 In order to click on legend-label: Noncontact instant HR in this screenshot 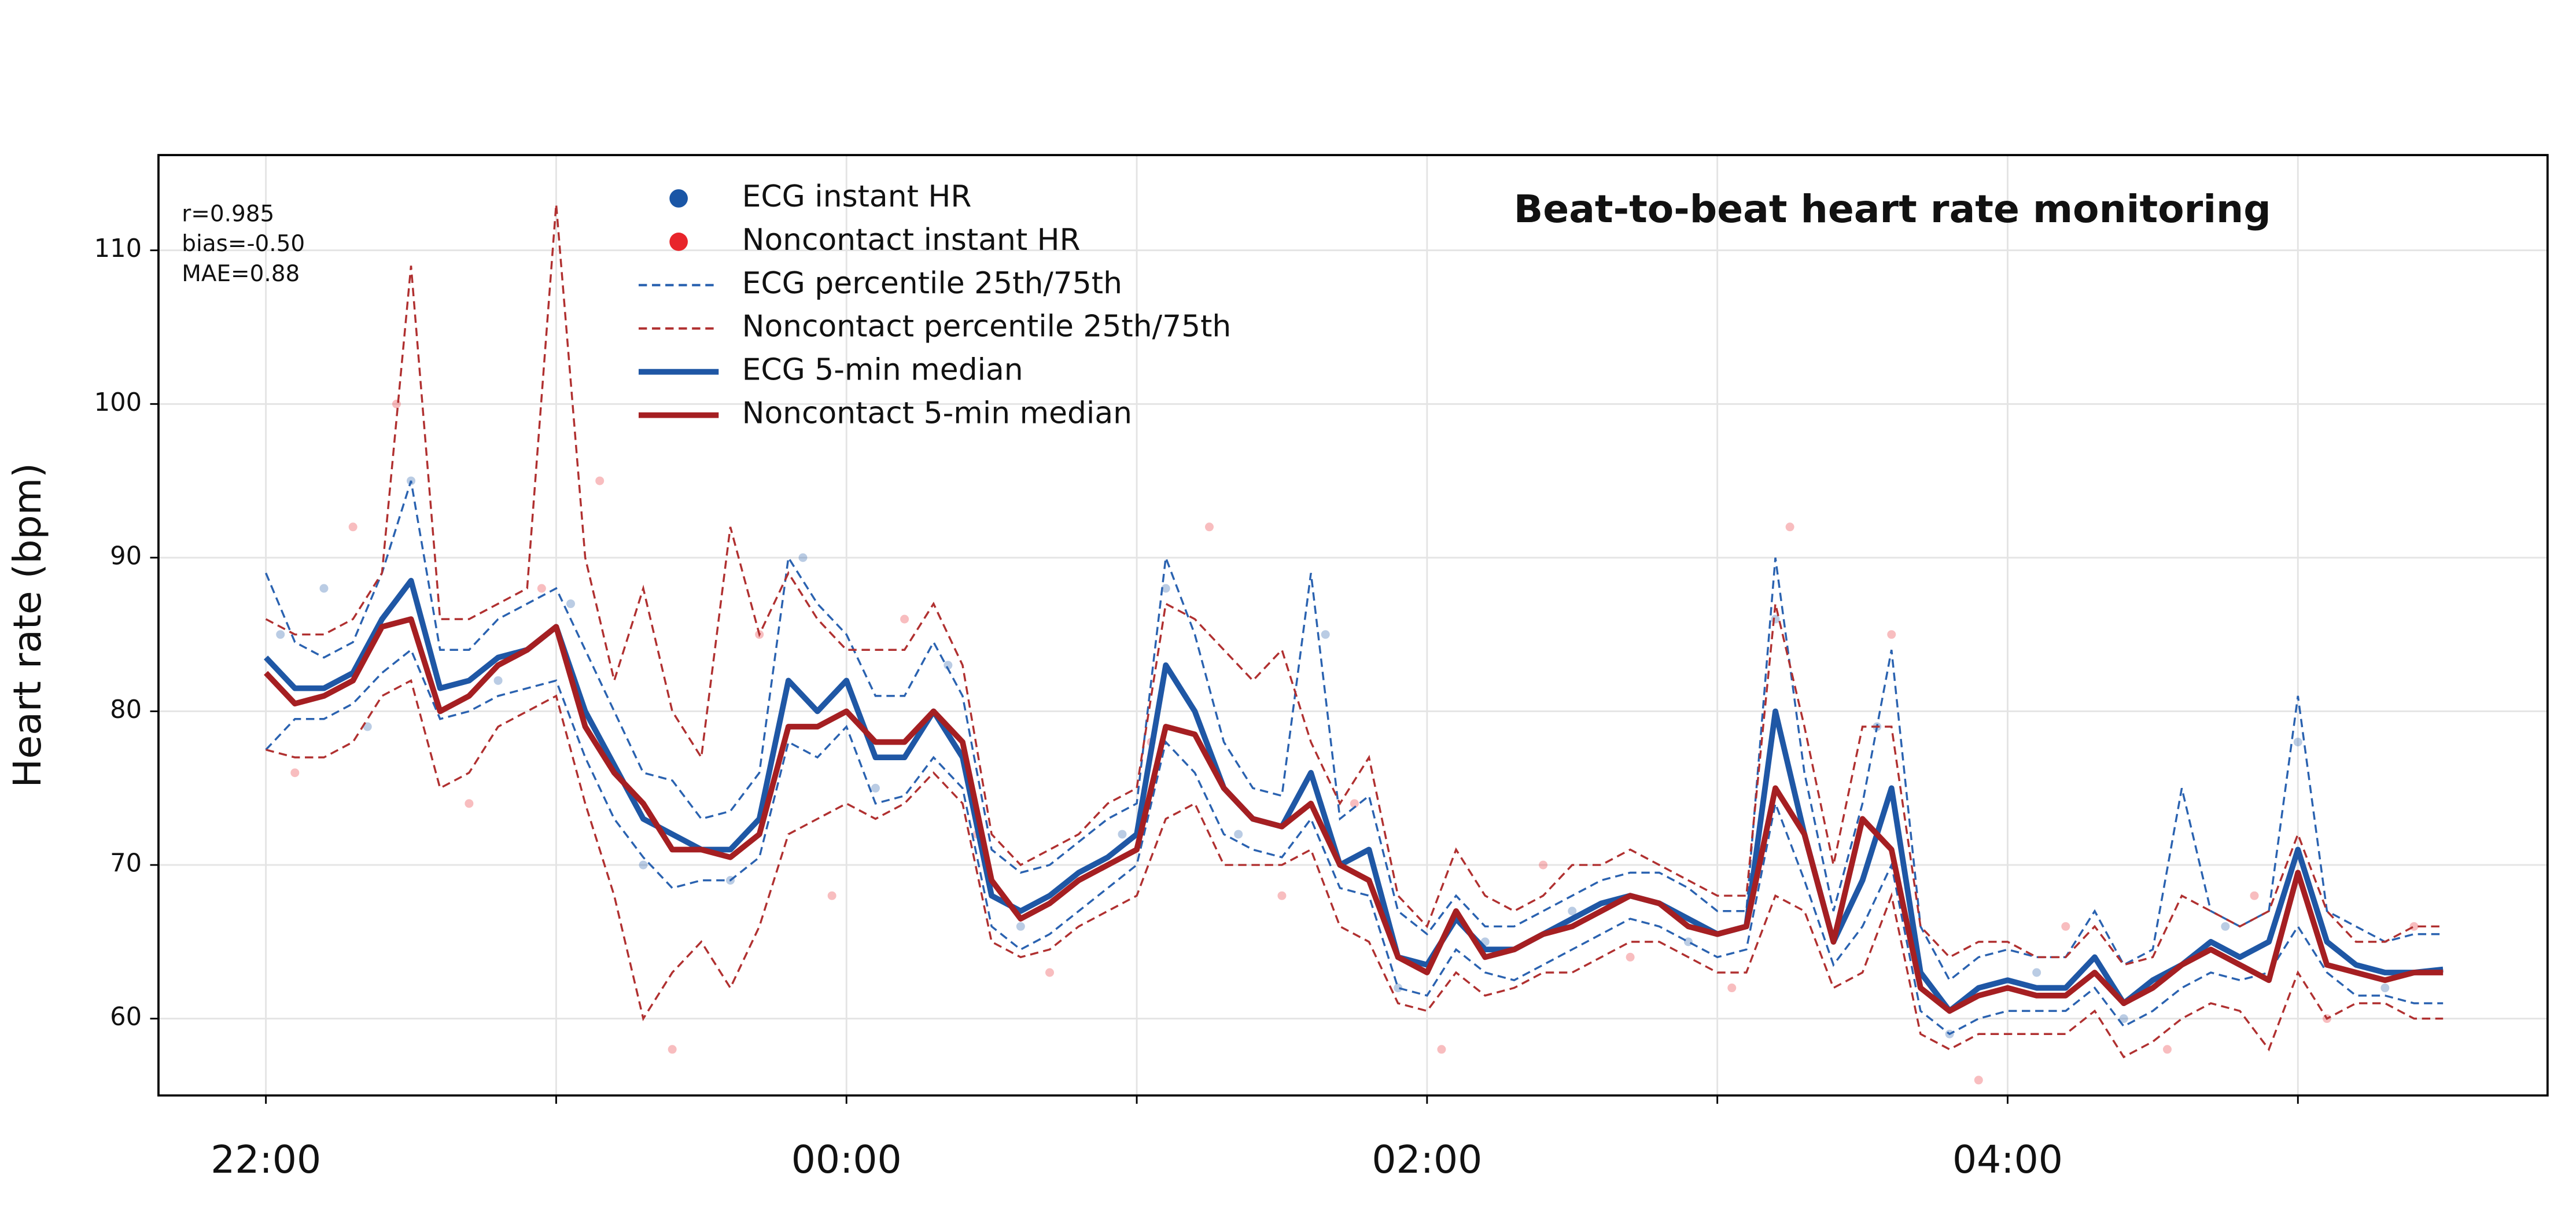, I will do `click(911, 240)`.